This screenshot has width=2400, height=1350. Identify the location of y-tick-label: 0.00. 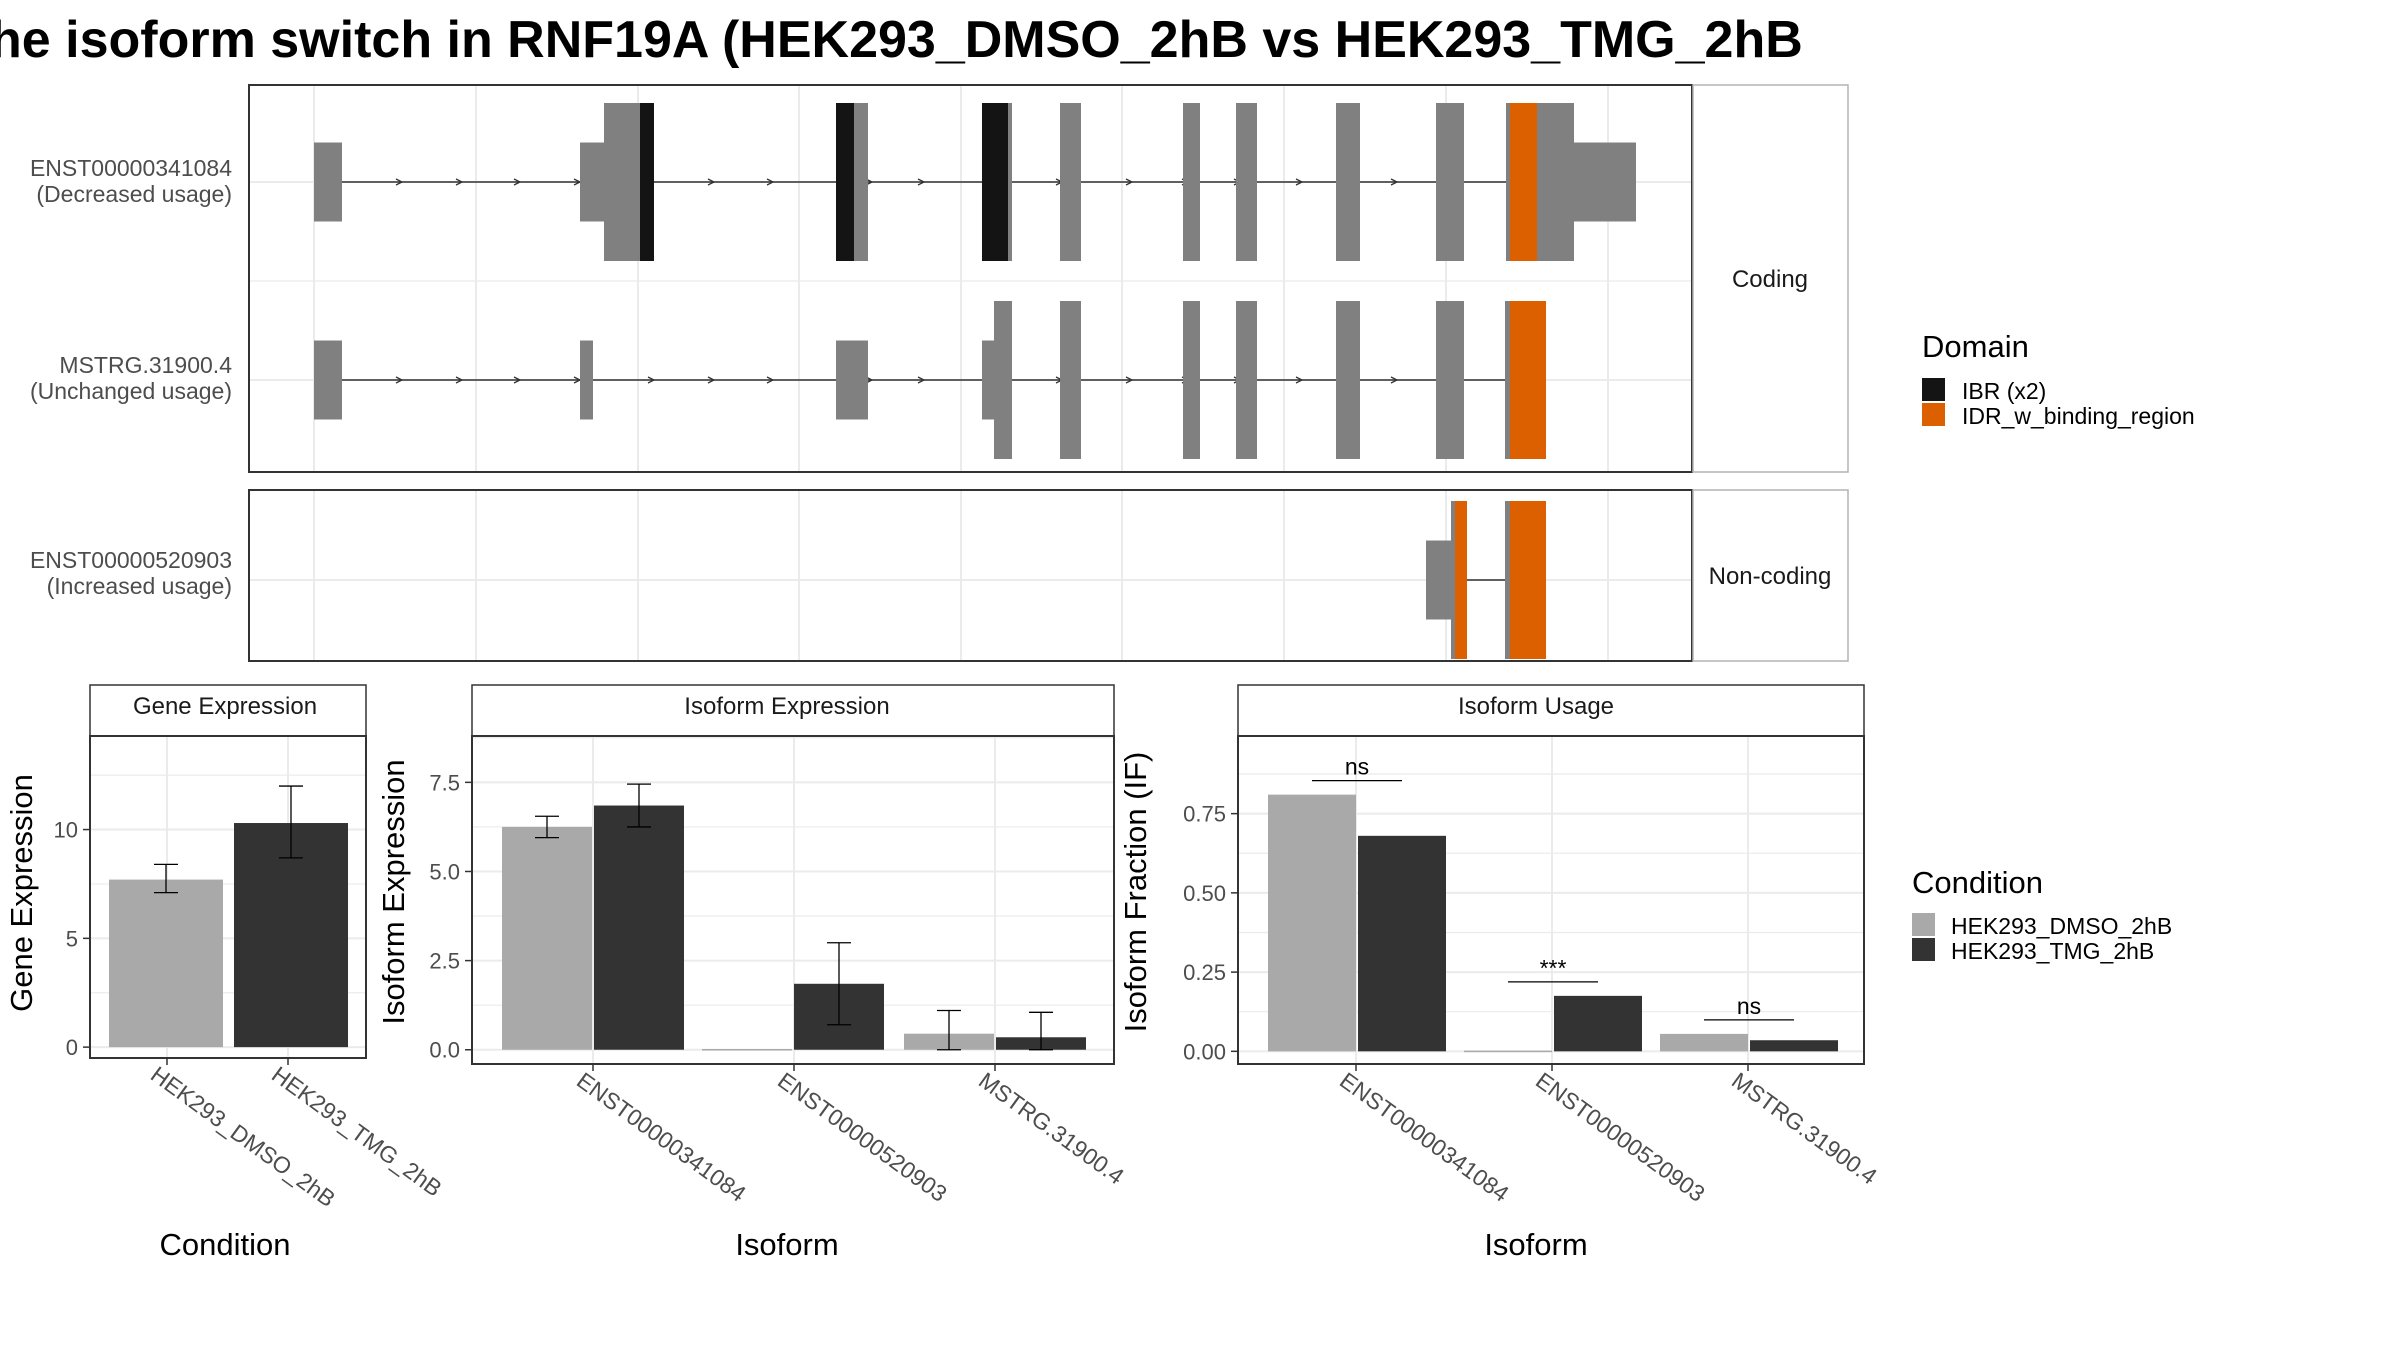
(1204, 1051).